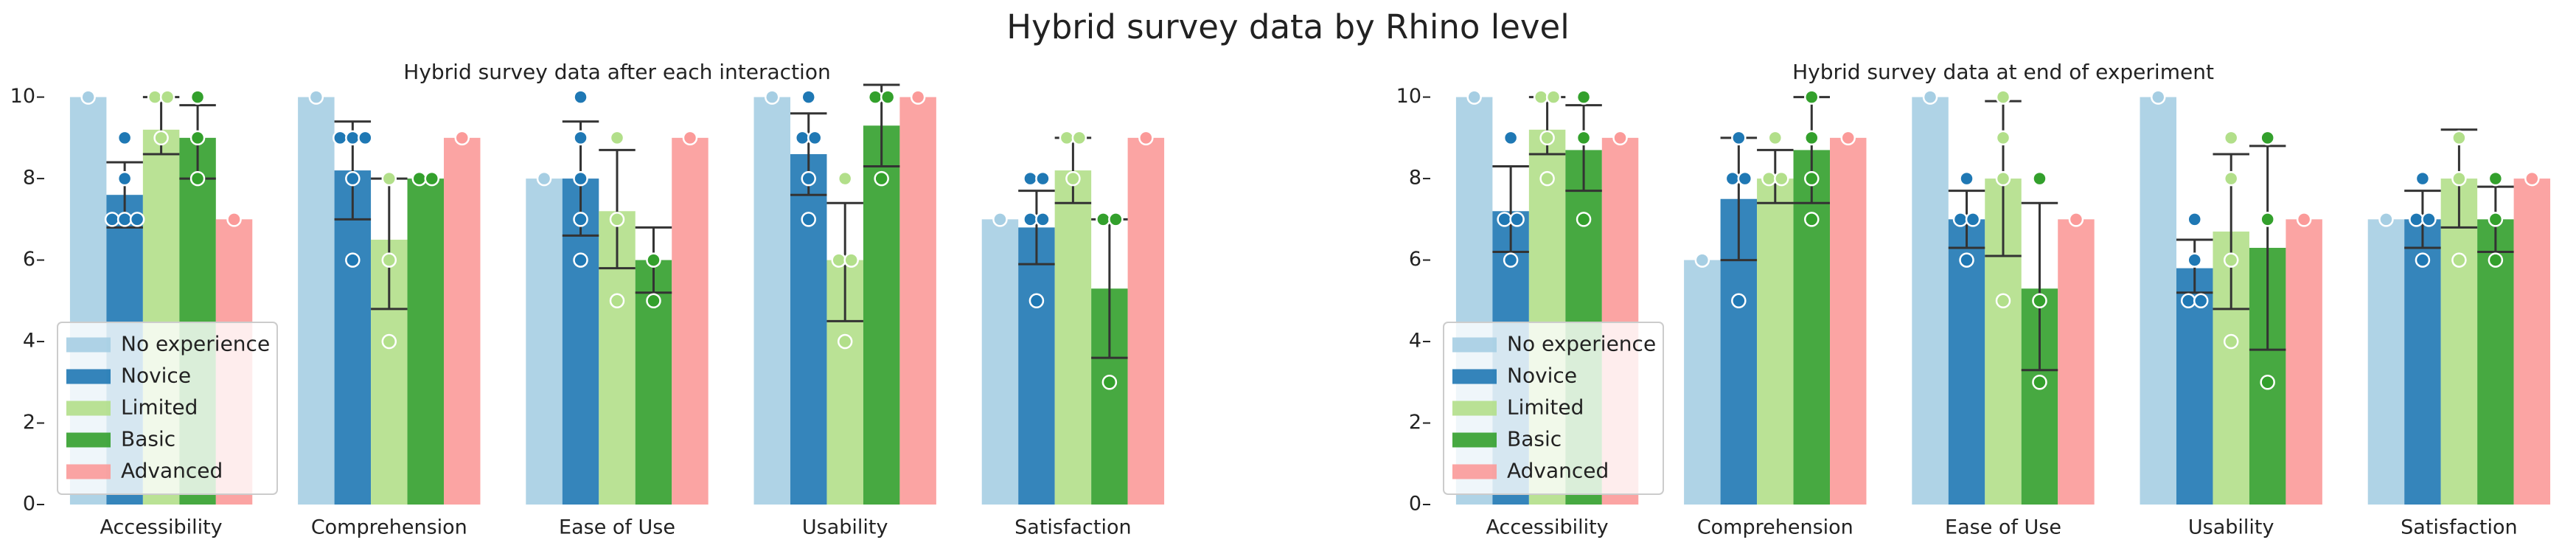  Describe the element at coordinates (1072, 527) in the screenshot. I see `x-tick-label: Satisfaction` at that location.